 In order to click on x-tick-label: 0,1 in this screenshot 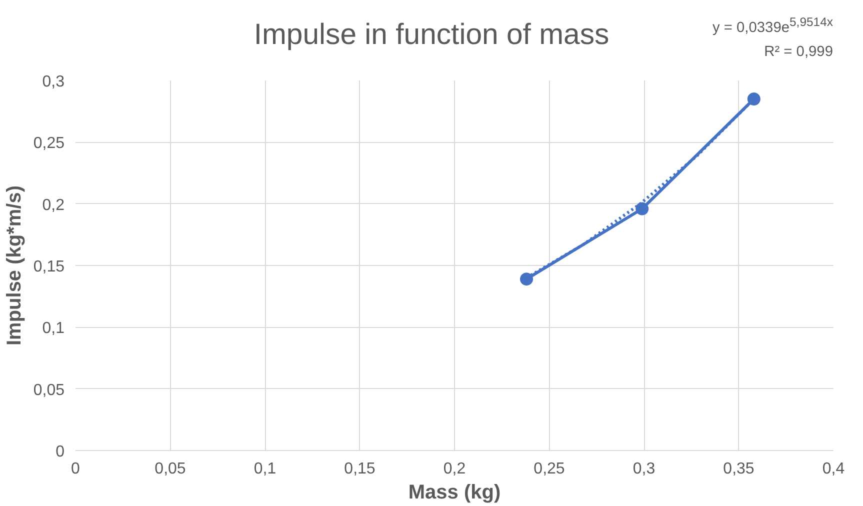, I will do `click(265, 469)`.